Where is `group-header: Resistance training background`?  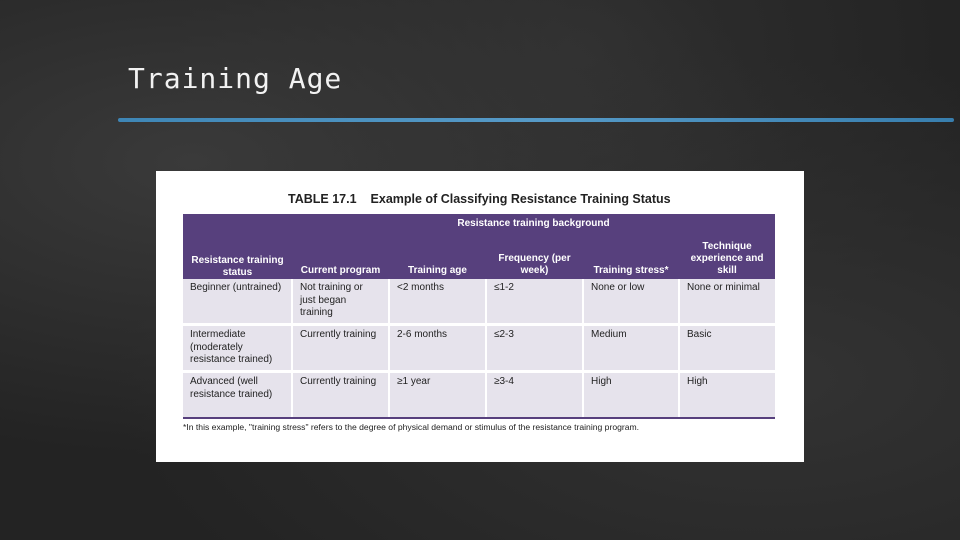
group-header: Resistance training background is located at coordinates (534, 224).